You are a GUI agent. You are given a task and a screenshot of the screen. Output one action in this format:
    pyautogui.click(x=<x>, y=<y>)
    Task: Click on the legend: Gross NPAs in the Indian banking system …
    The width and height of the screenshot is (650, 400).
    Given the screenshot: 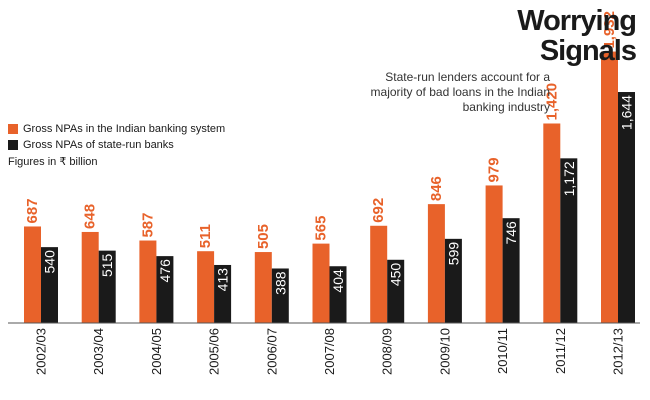 What is the action you would take?
    pyautogui.click(x=116, y=144)
    